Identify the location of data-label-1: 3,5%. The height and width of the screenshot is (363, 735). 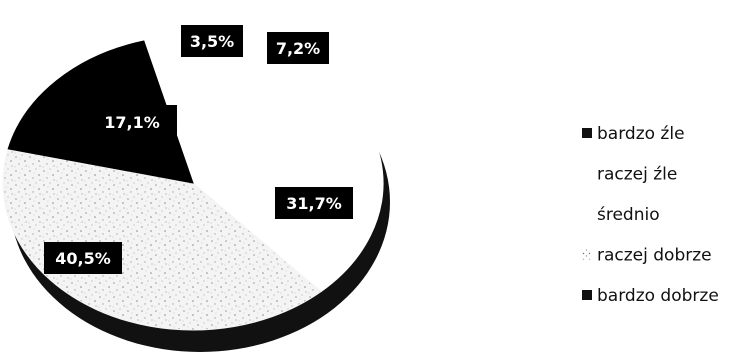
(212, 41).